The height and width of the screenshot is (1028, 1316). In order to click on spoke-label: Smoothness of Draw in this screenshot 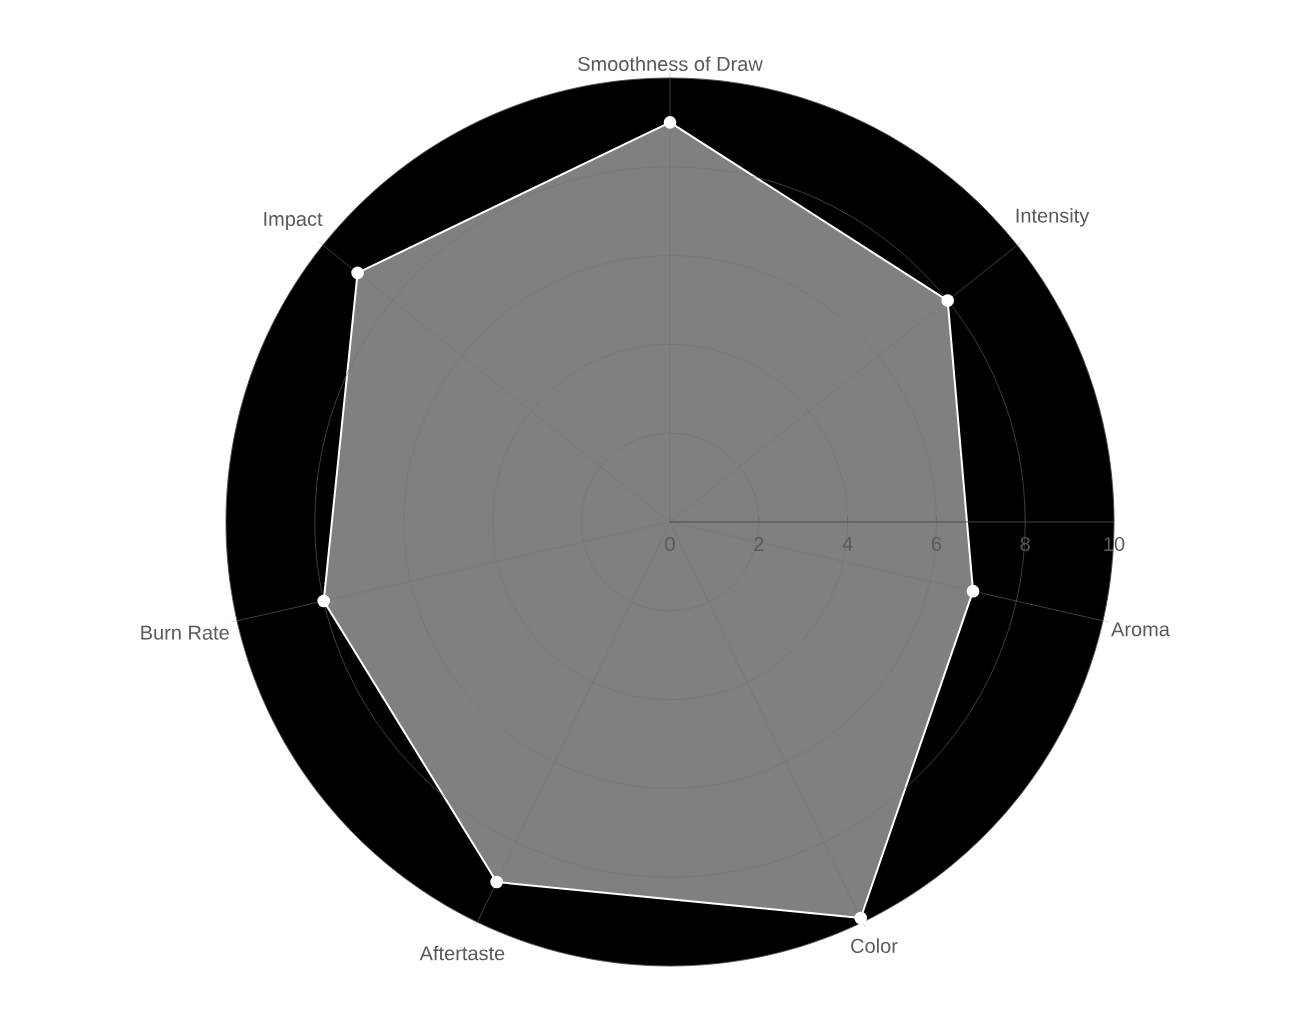, I will do `click(670, 64)`.